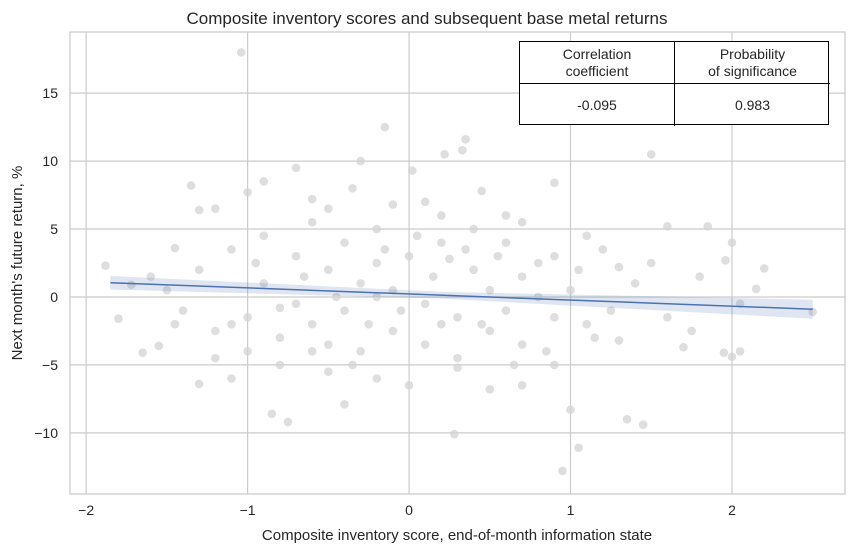 The width and height of the screenshot is (854, 557). I want to click on regression, so click(461, 297).